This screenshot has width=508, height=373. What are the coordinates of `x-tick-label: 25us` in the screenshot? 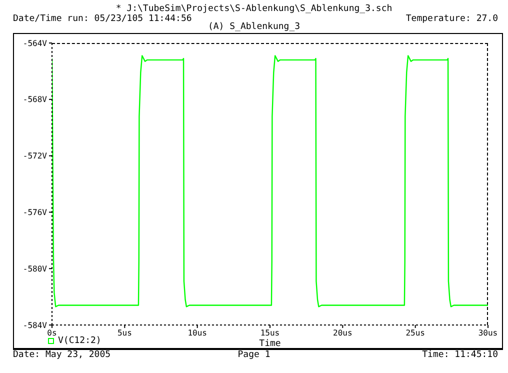 It's located at (416, 333).